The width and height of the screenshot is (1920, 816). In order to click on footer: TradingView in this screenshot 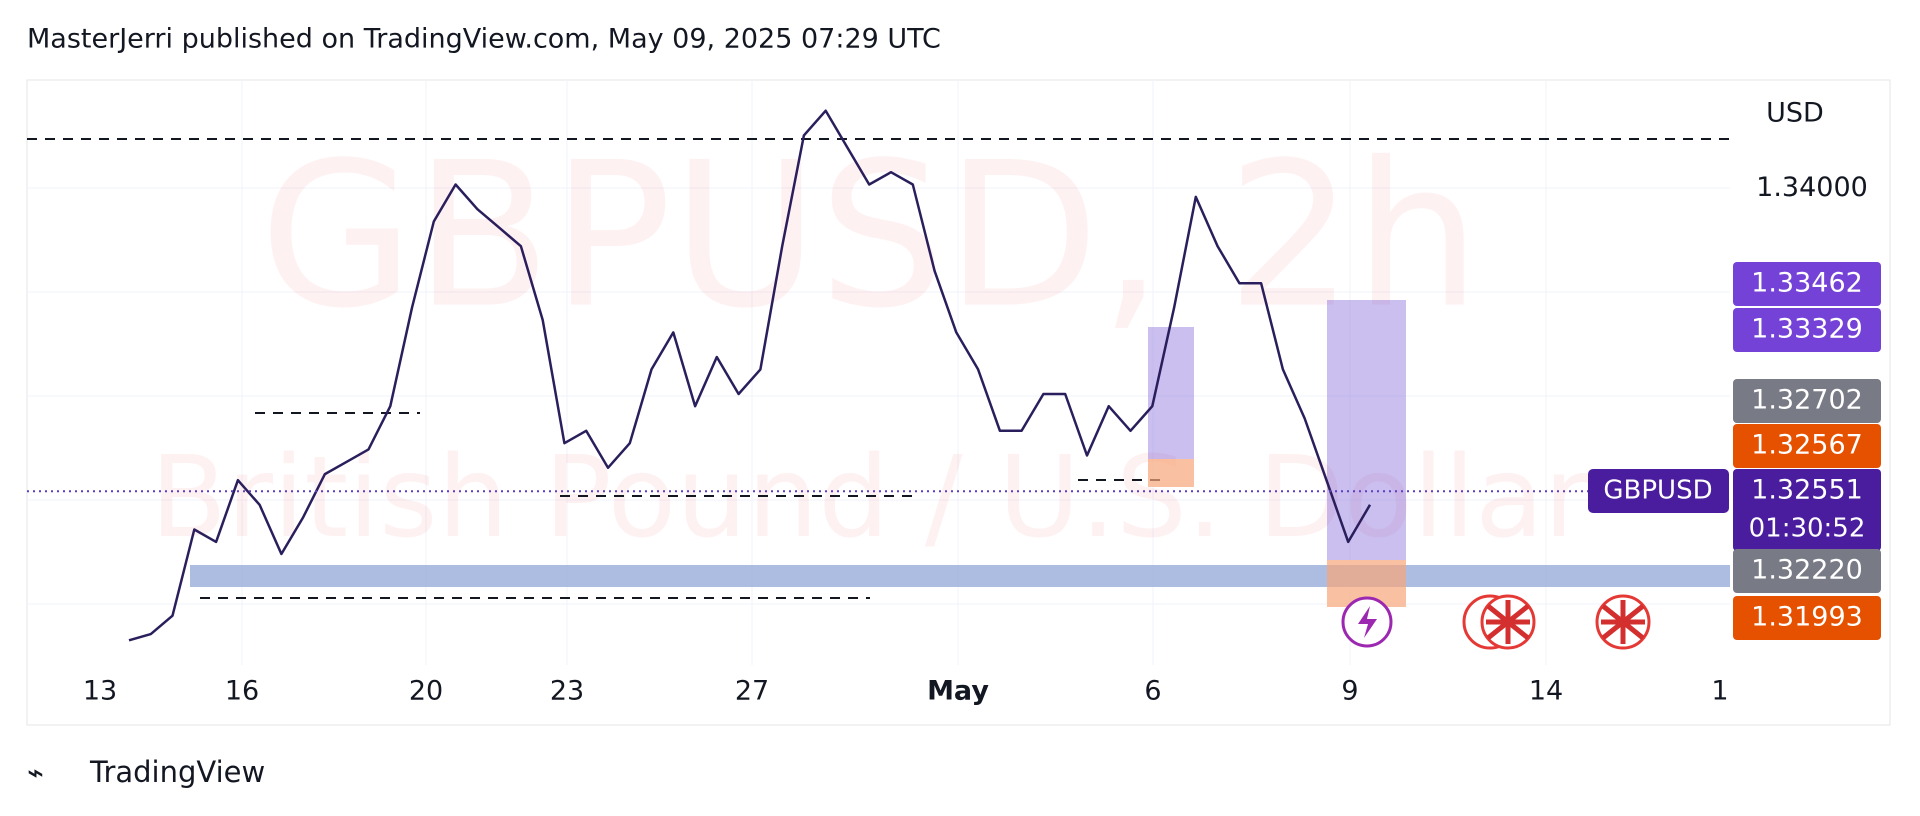, I will do `click(177, 772)`.